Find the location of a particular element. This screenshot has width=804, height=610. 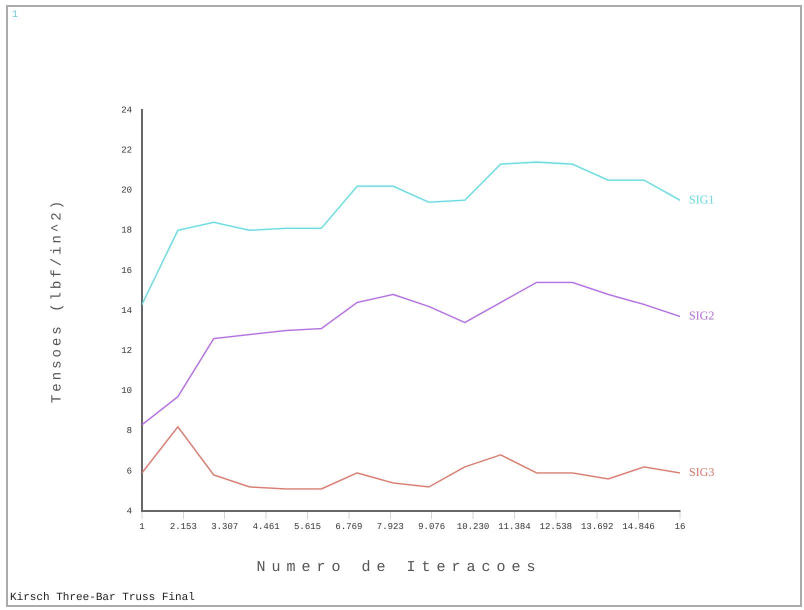

y-tick-label: 24 is located at coordinates (126, 110).